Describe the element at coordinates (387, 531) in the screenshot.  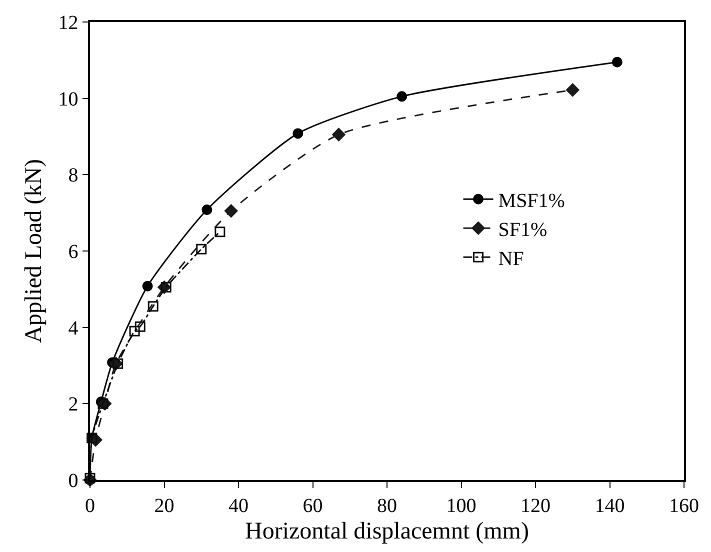
I see `x-axis-title: Horizontal displacemnt (mm)` at that location.